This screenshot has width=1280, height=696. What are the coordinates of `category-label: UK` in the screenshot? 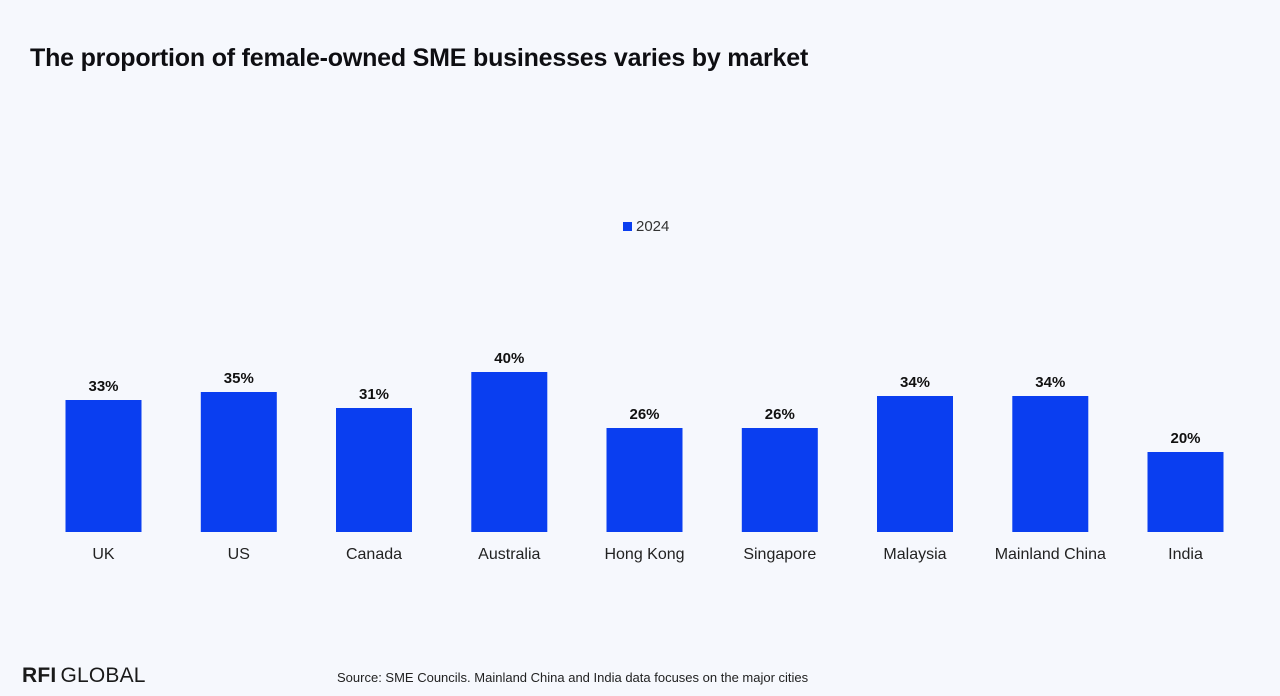 It's located at (103, 554).